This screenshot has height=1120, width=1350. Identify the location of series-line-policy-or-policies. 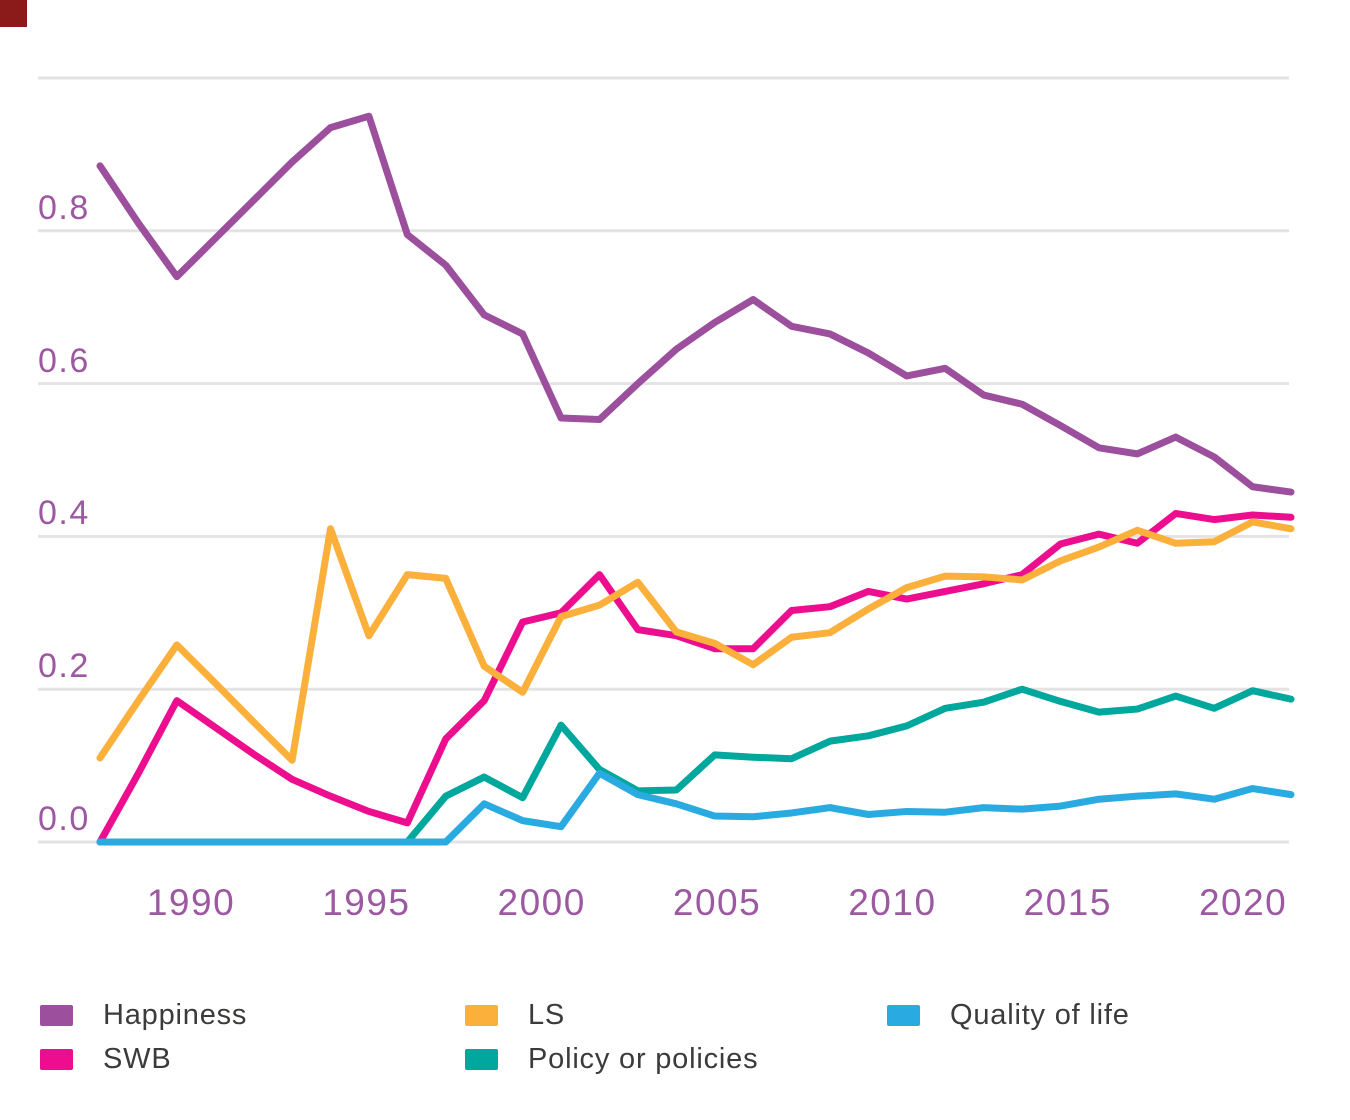
(695, 765).